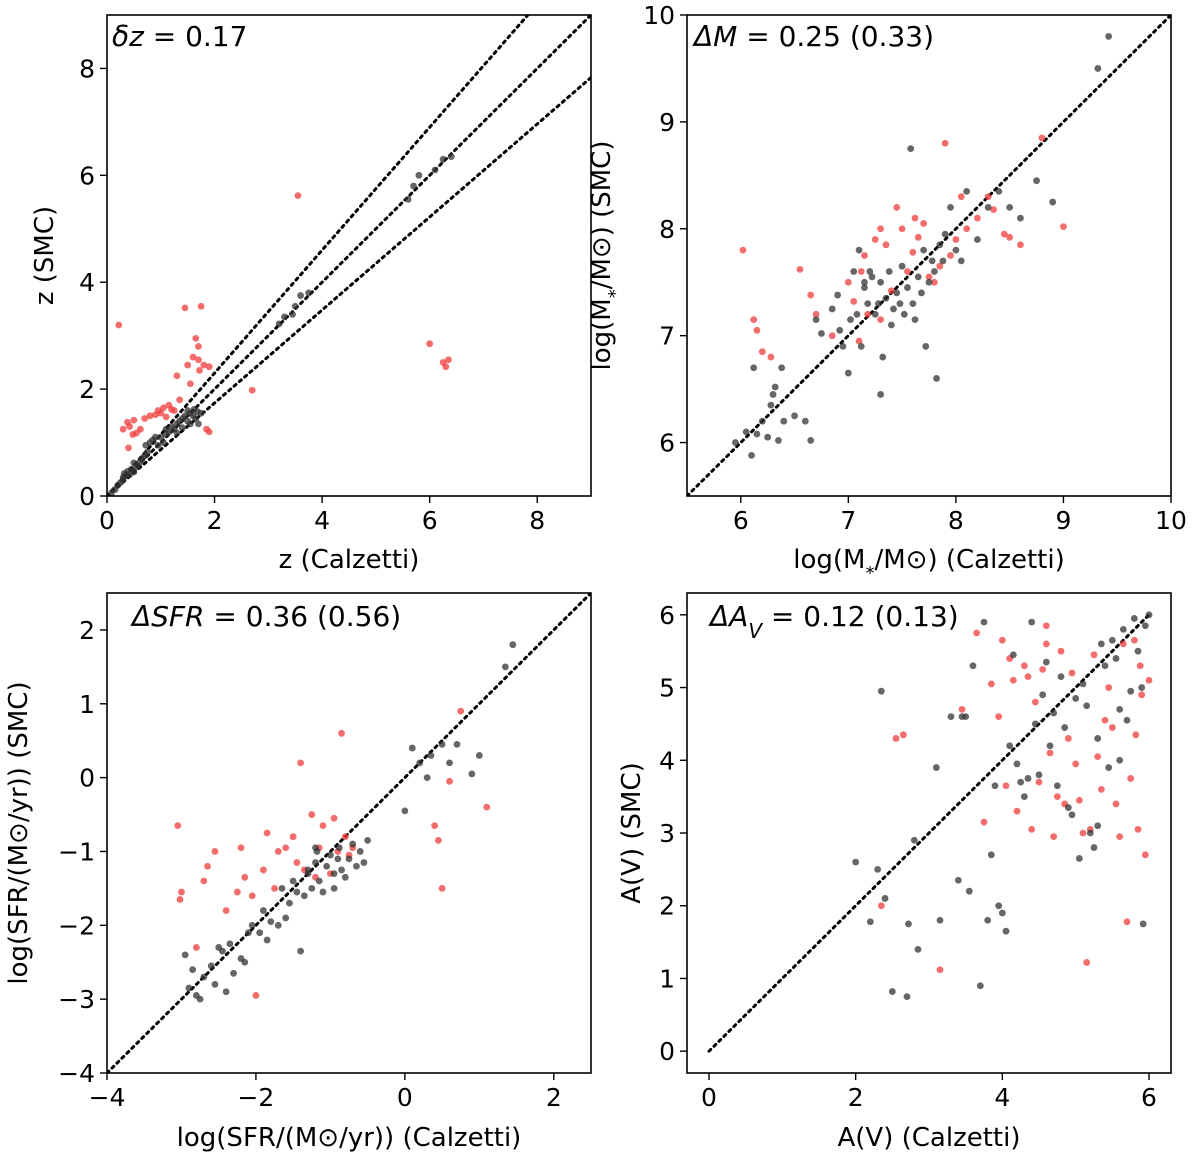 The height and width of the screenshot is (1159, 1200). Describe the element at coordinates (76, 1073) in the screenshot. I see `y-tick-label: −4` at that location.